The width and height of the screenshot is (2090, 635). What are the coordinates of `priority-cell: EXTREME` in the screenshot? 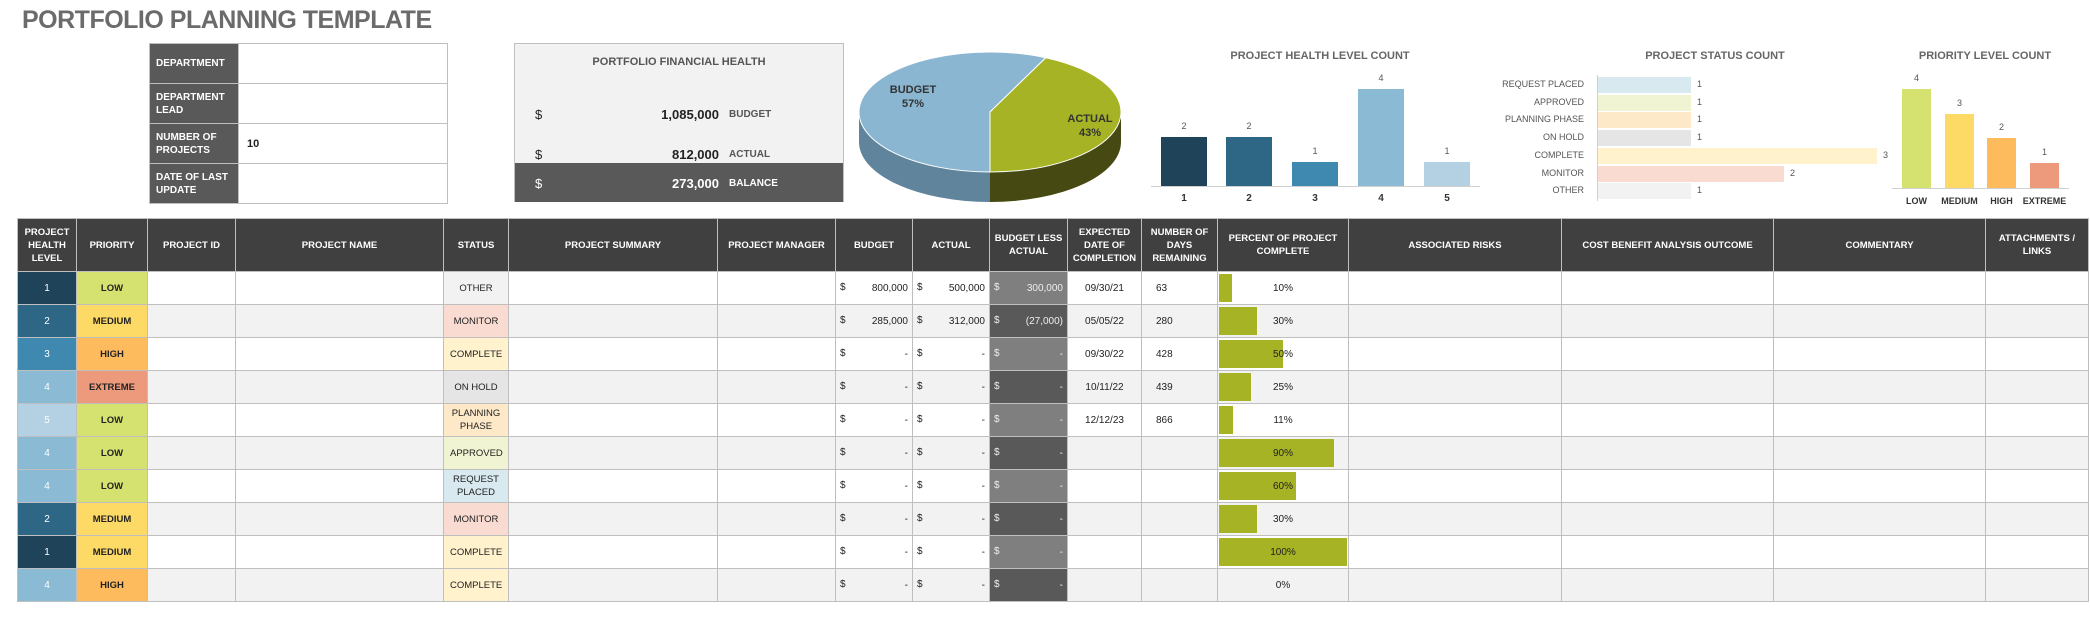 It's located at (112, 387).